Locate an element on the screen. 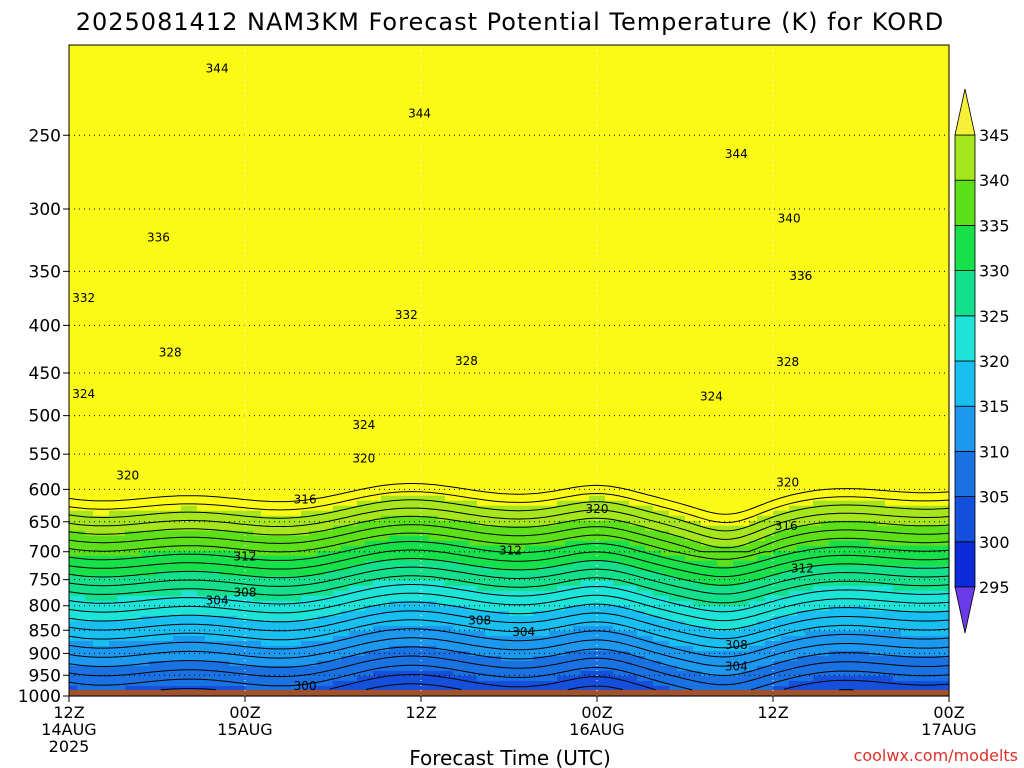 Image resolution: width=1024 pixels, height=768 pixels. x-tick-label: 2025 is located at coordinates (69, 746).